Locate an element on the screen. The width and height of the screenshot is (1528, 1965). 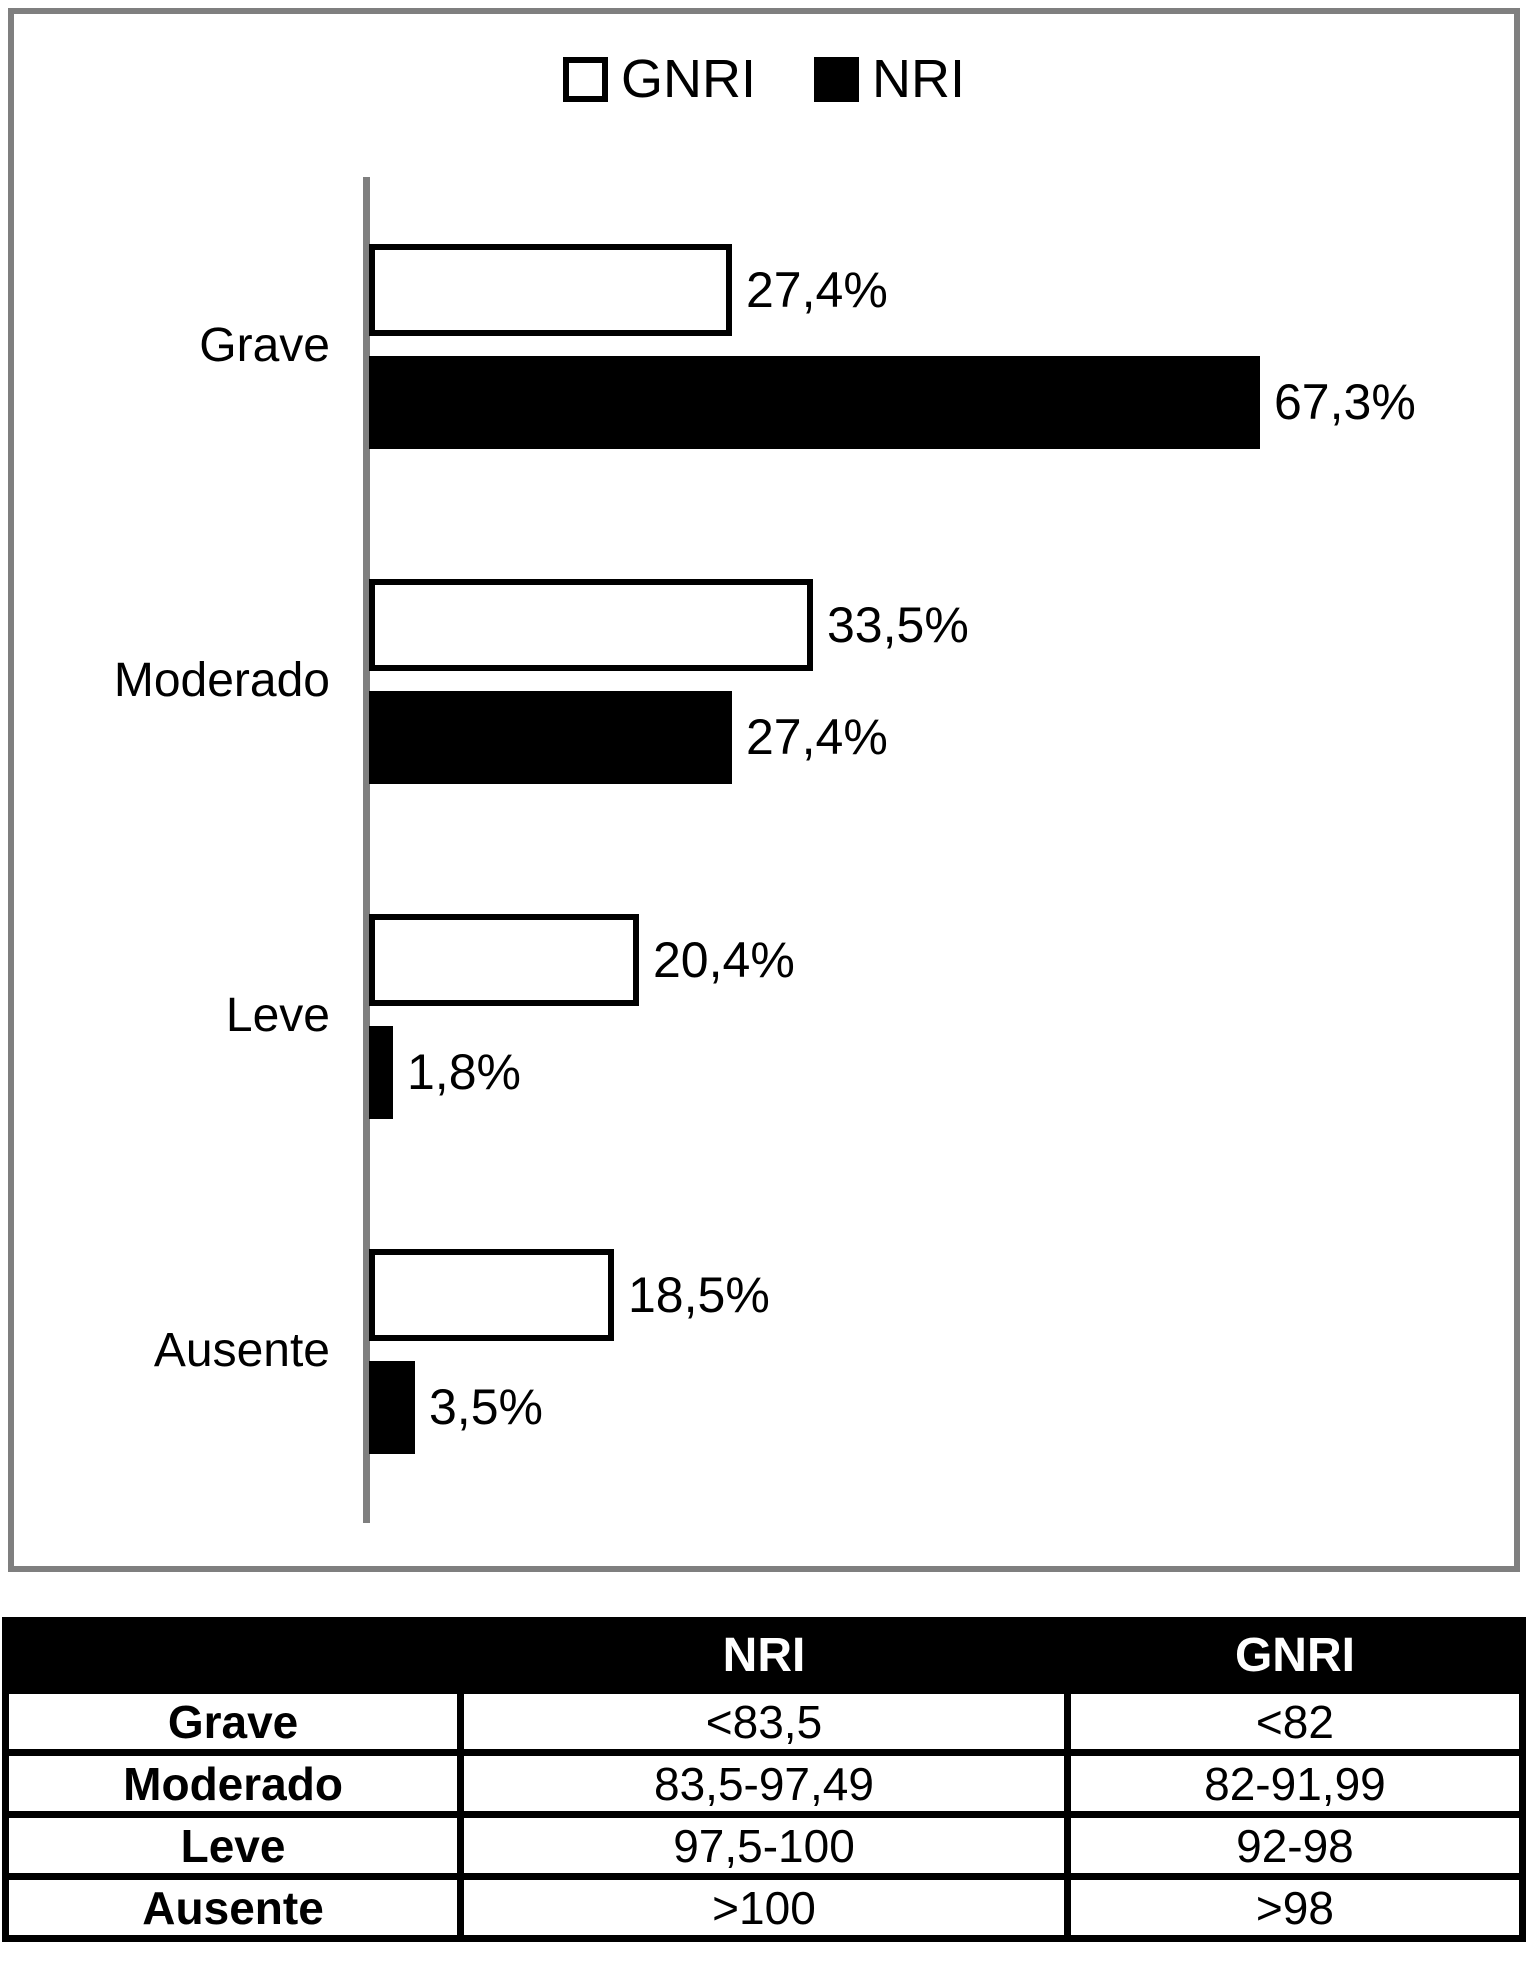
table-row-leve: Leve 97,5-100 92-98 is located at coordinates (764, 1845).